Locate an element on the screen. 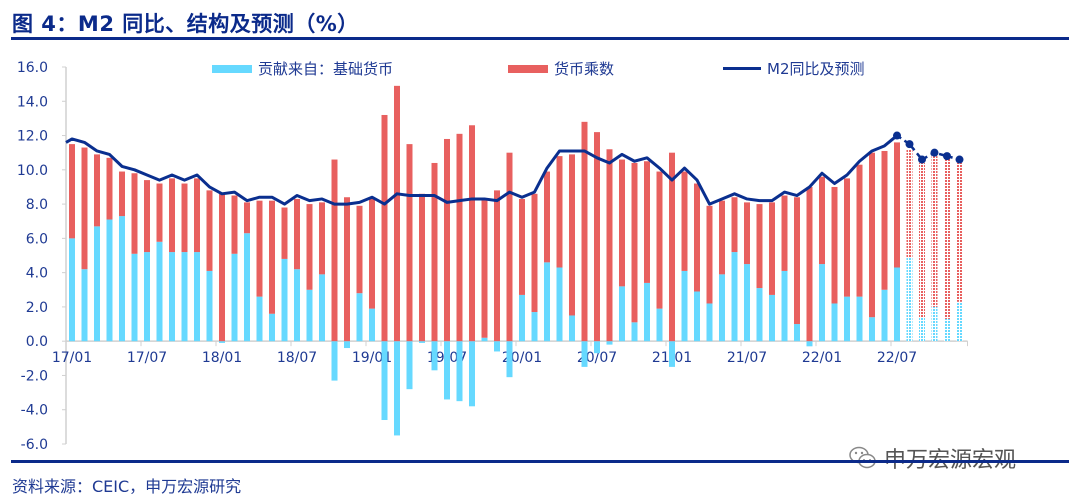 The image size is (1080, 502). y-tick-label: -6.0 is located at coordinates (34, 445).